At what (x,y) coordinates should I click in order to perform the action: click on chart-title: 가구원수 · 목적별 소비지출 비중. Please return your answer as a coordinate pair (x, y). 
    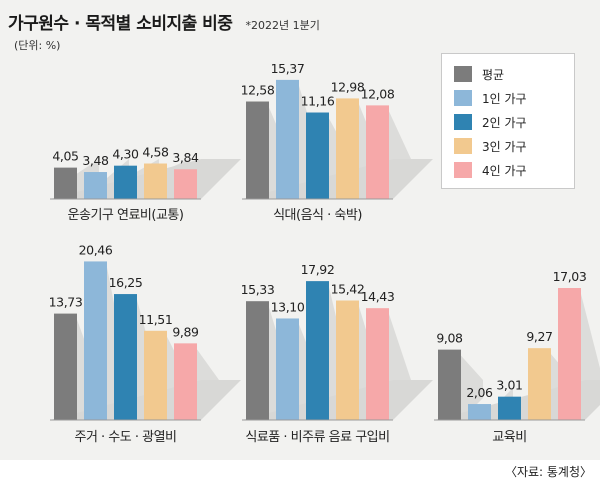
    Looking at the image, I should click on (120, 24).